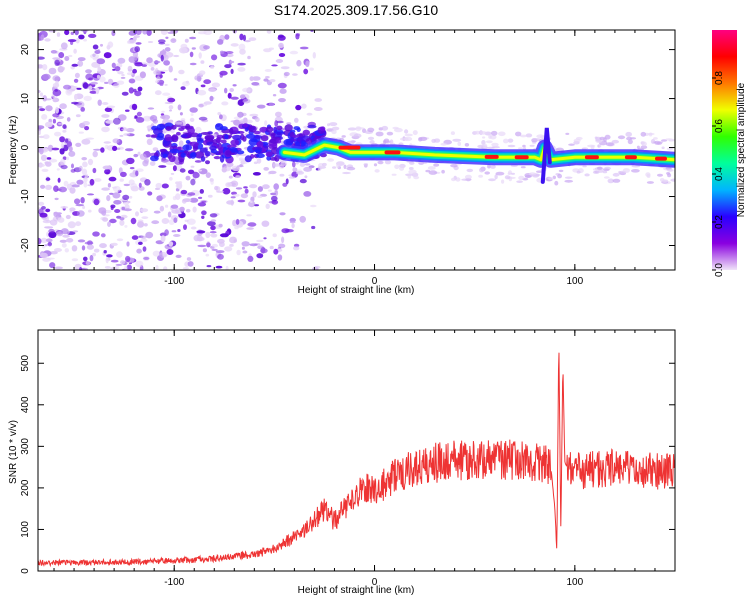 The width and height of the screenshot is (750, 600). What do you see at coordinates (574, 582) in the screenshot?
I see `snr-x-tick-label: 100` at bounding box center [574, 582].